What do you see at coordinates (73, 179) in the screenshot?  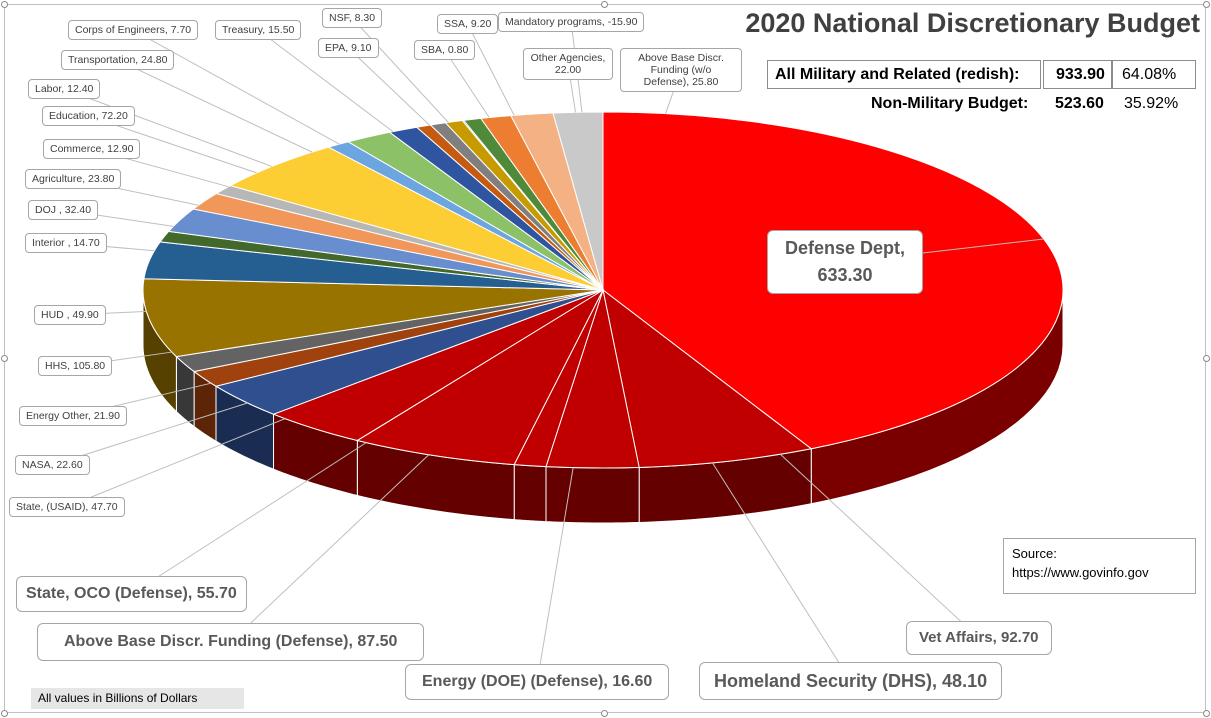 I see `data-label-agriculture: Agriculture, 23.80` at bounding box center [73, 179].